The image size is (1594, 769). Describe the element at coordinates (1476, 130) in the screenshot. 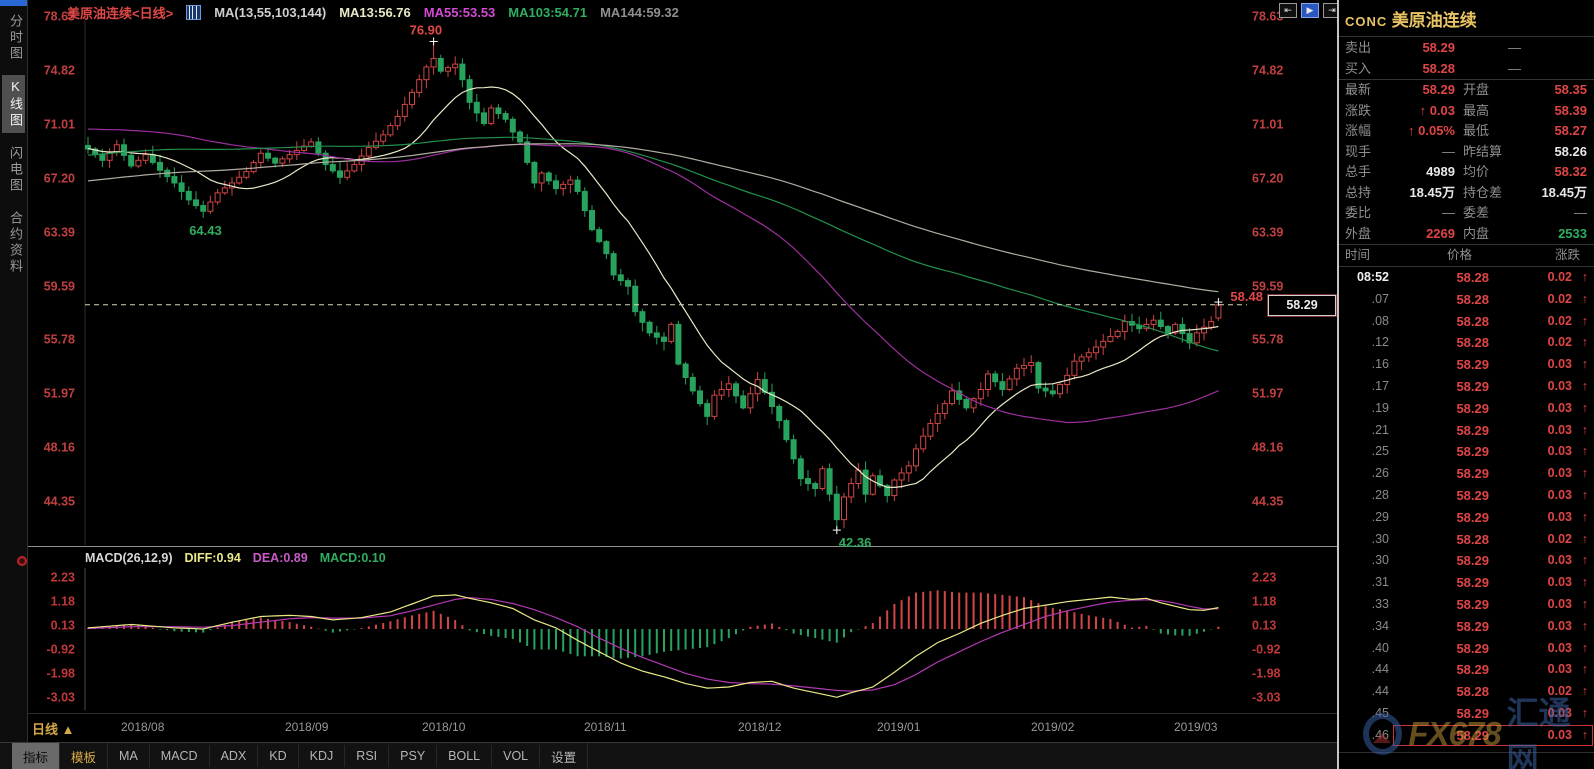

I see `quote-label: 最低` at that location.